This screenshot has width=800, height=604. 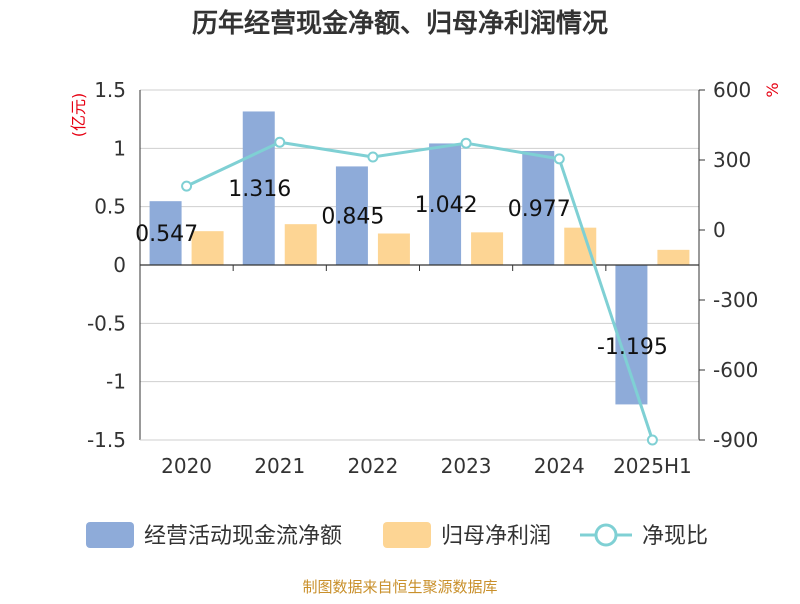 I want to click on y-left-tick-label: 0.5, so click(x=110, y=207).